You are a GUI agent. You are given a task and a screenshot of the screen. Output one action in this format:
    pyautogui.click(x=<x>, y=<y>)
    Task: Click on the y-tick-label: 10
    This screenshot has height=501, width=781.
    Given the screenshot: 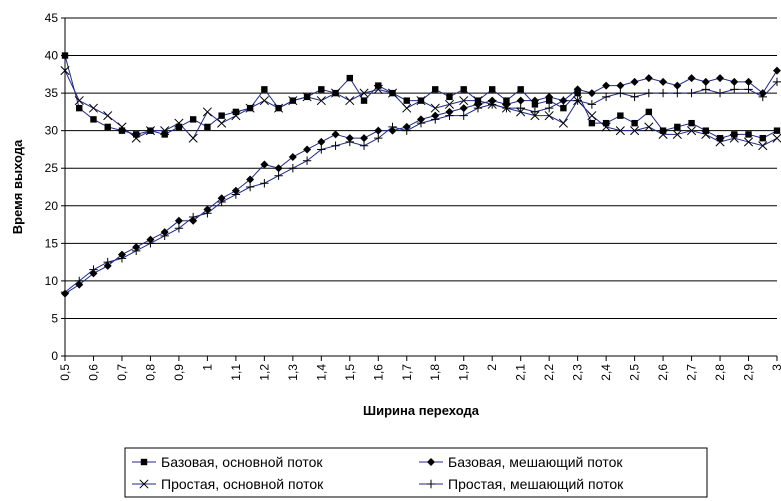 What is the action you would take?
    pyautogui.click(x=52, y=281)
    